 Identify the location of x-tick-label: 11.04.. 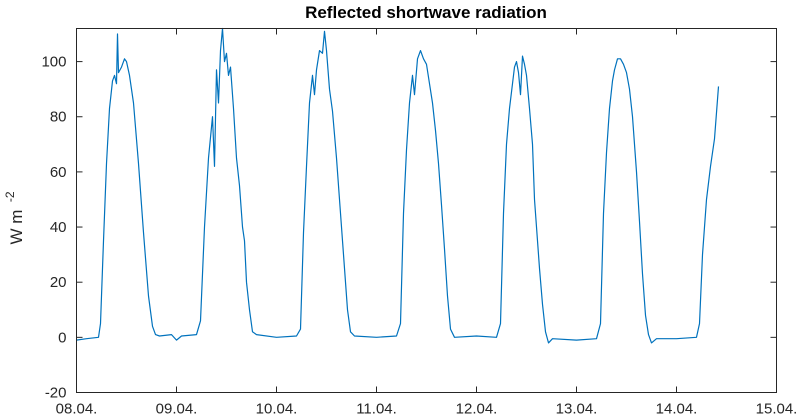
(376, 409).